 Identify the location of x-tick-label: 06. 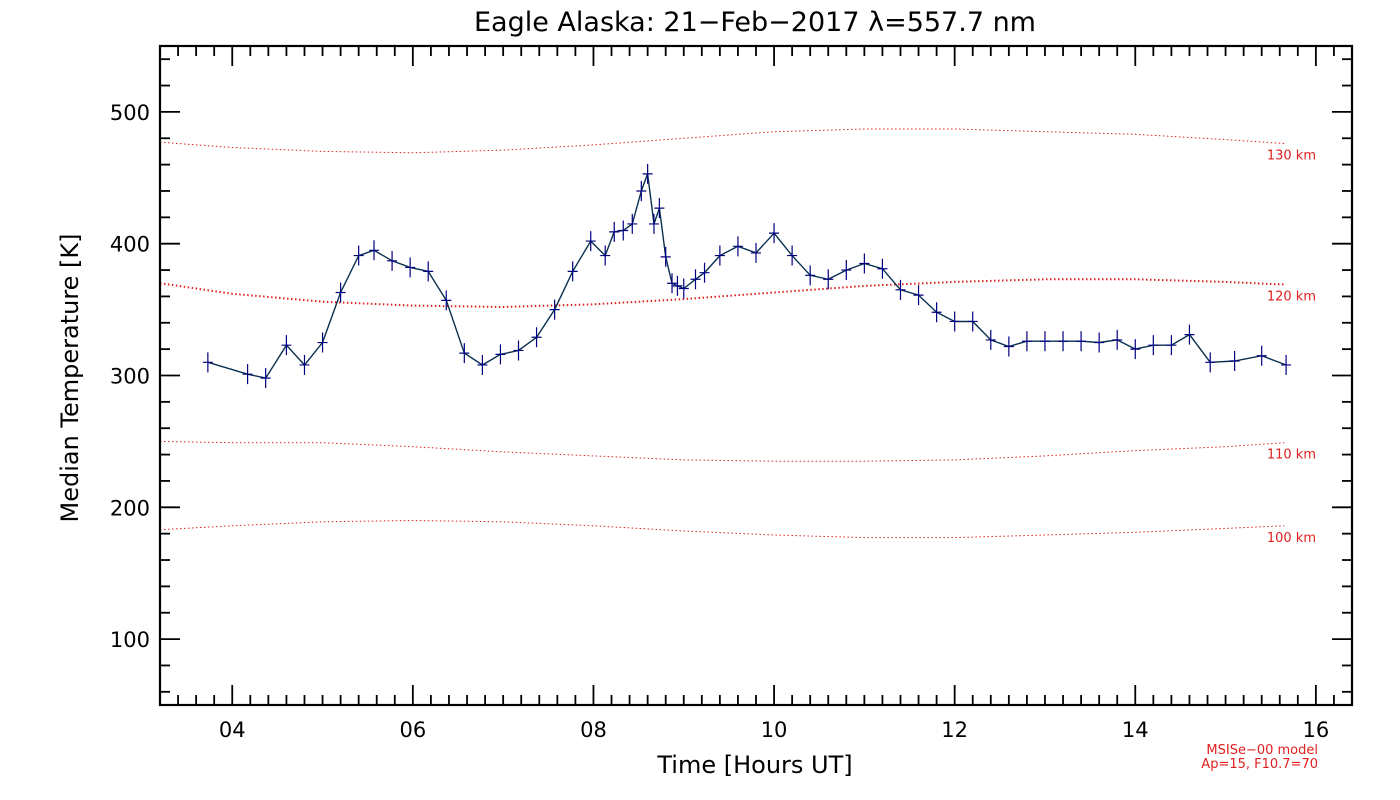
(412, 730).